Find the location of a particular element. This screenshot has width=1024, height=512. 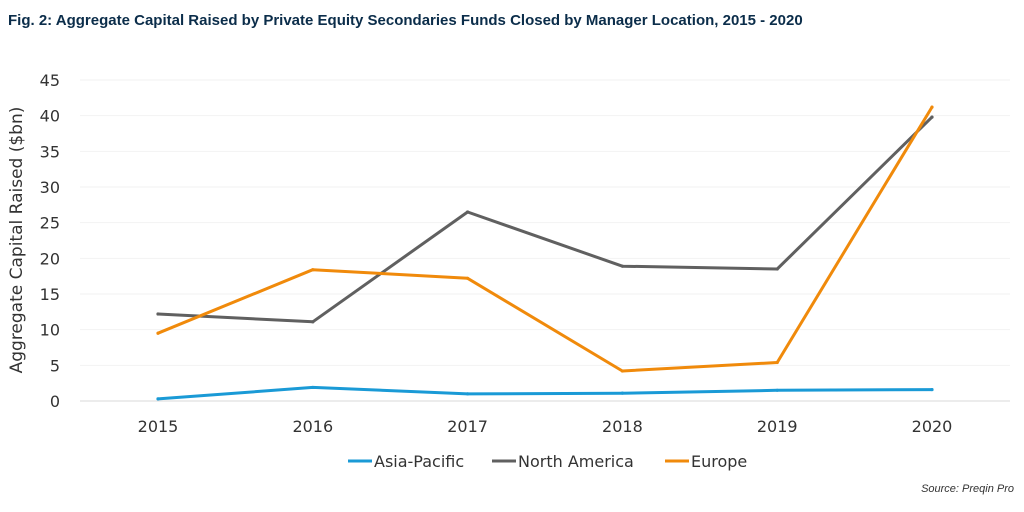

y-tick-label: 15 is located at coordinates (50, 294).